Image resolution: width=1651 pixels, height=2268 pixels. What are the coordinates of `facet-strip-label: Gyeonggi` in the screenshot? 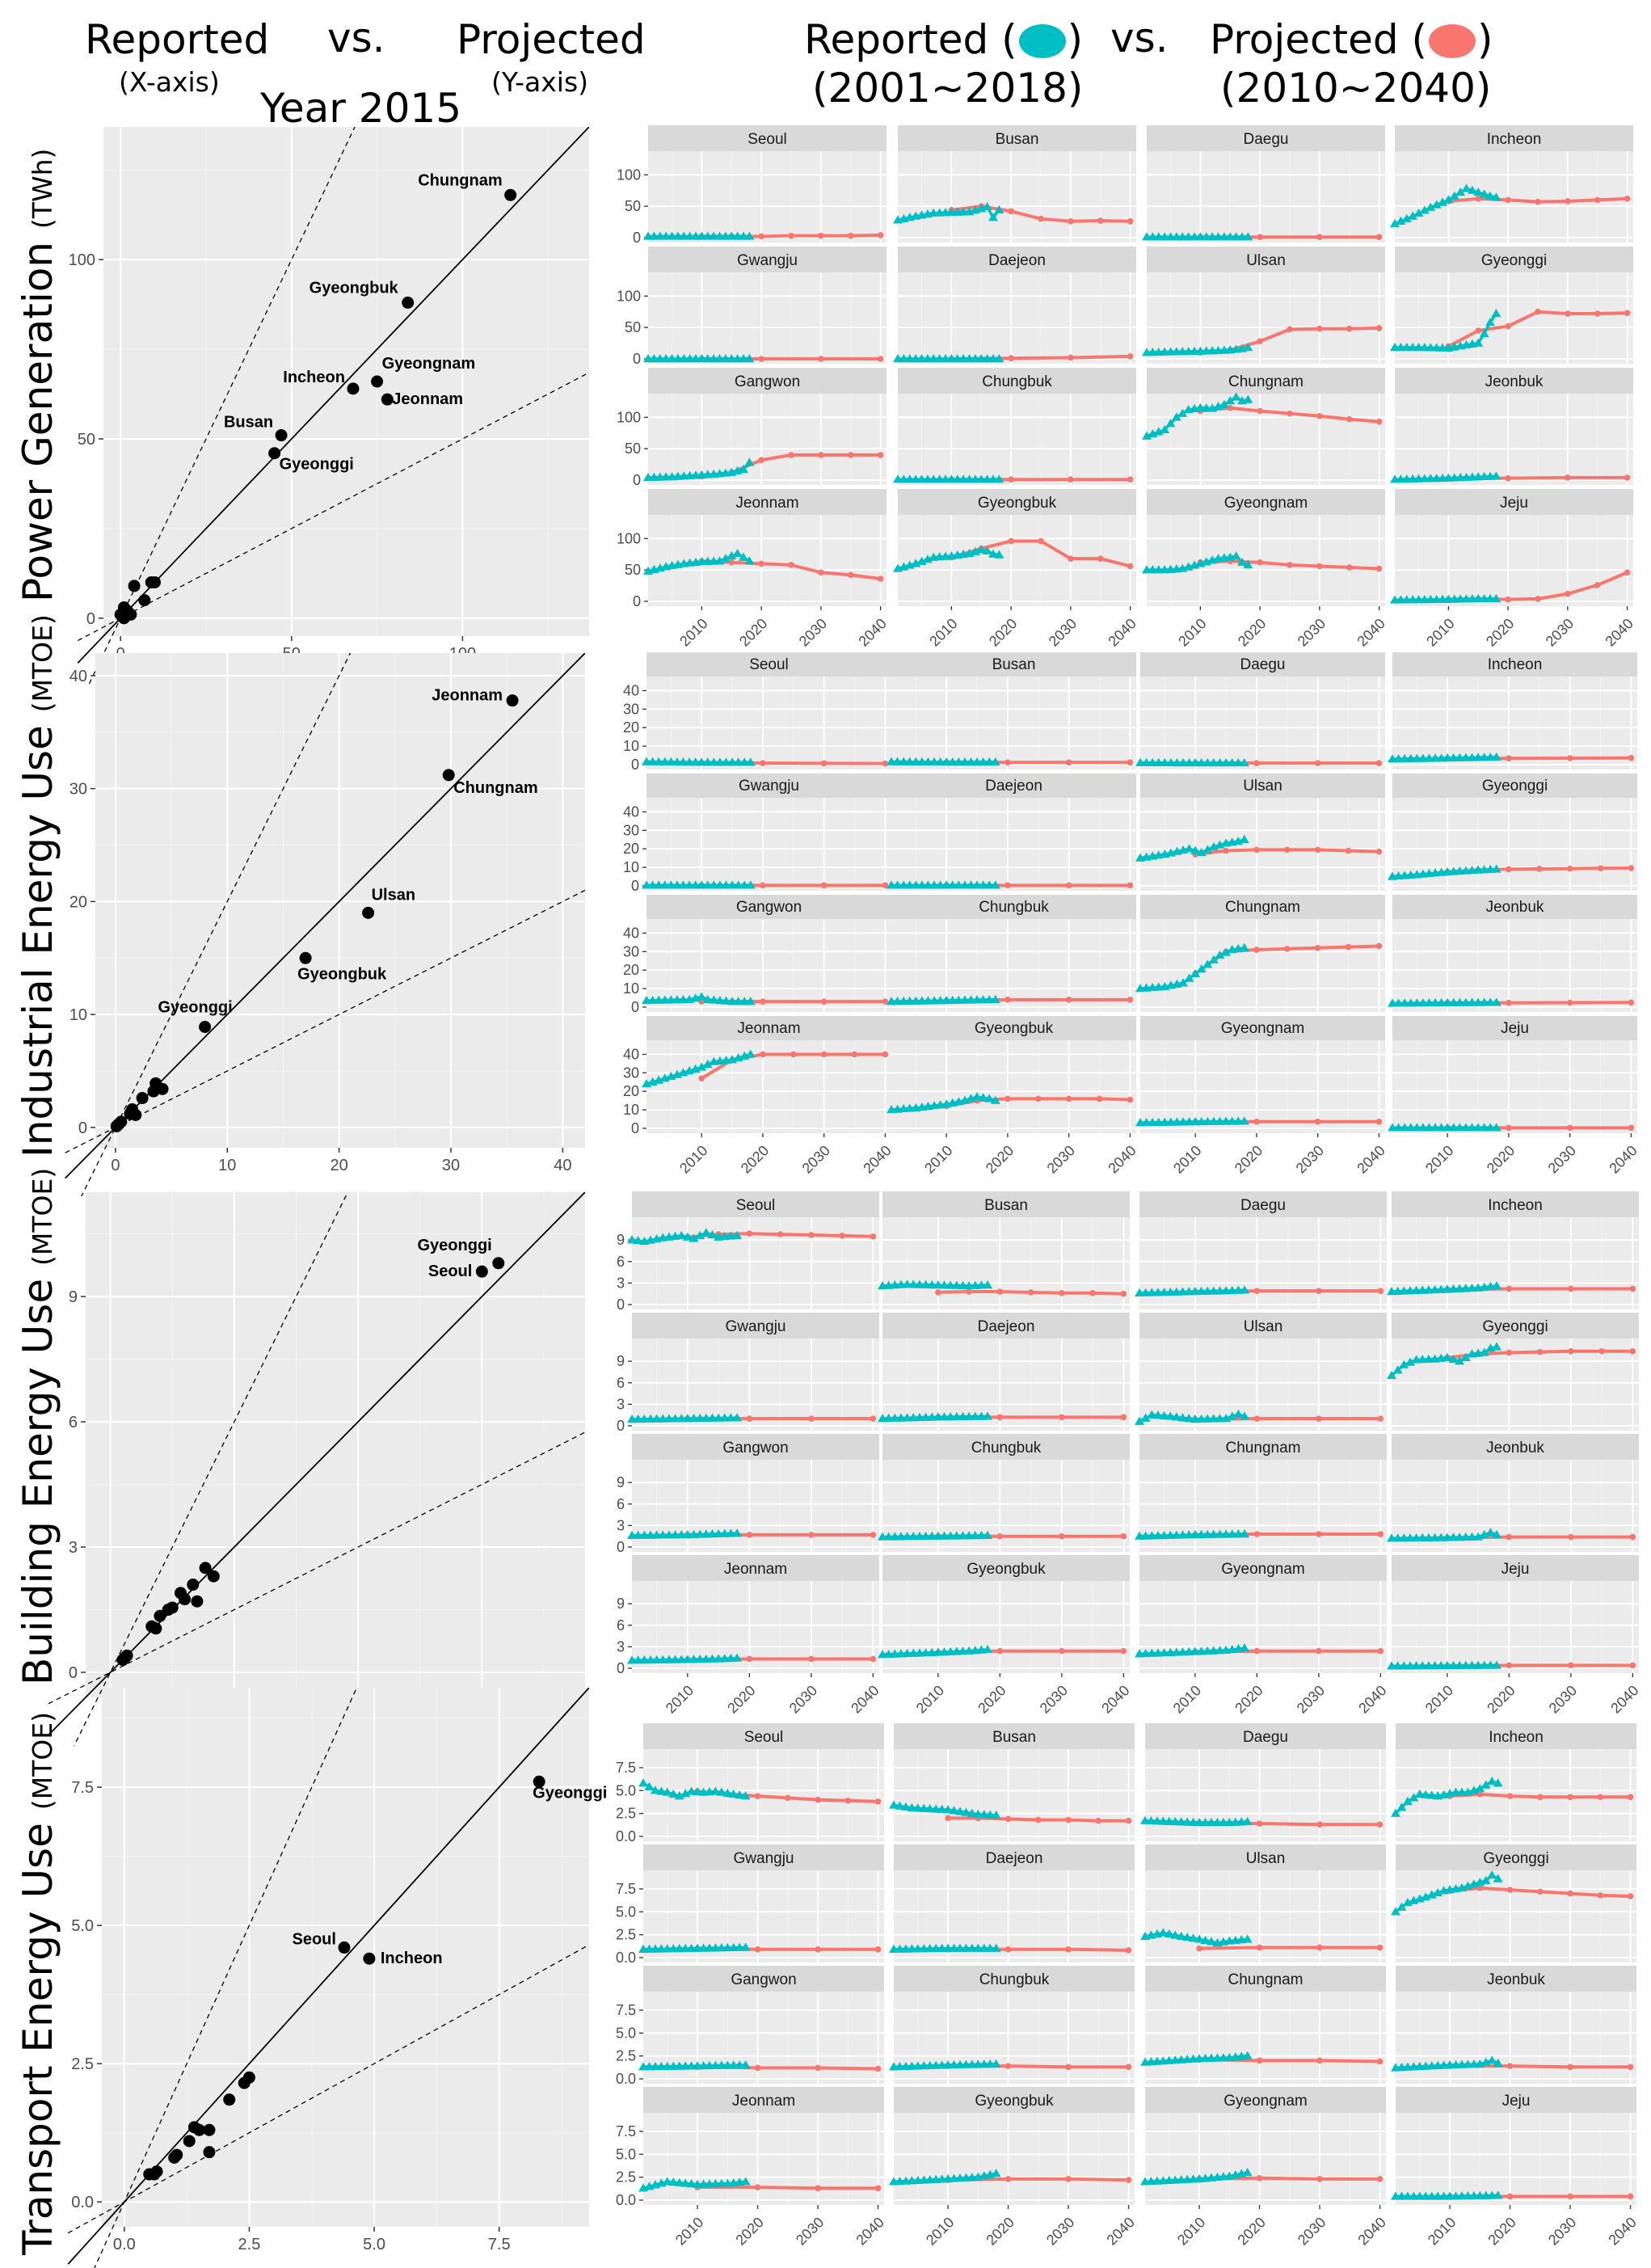 It's located at (1515, 1858).